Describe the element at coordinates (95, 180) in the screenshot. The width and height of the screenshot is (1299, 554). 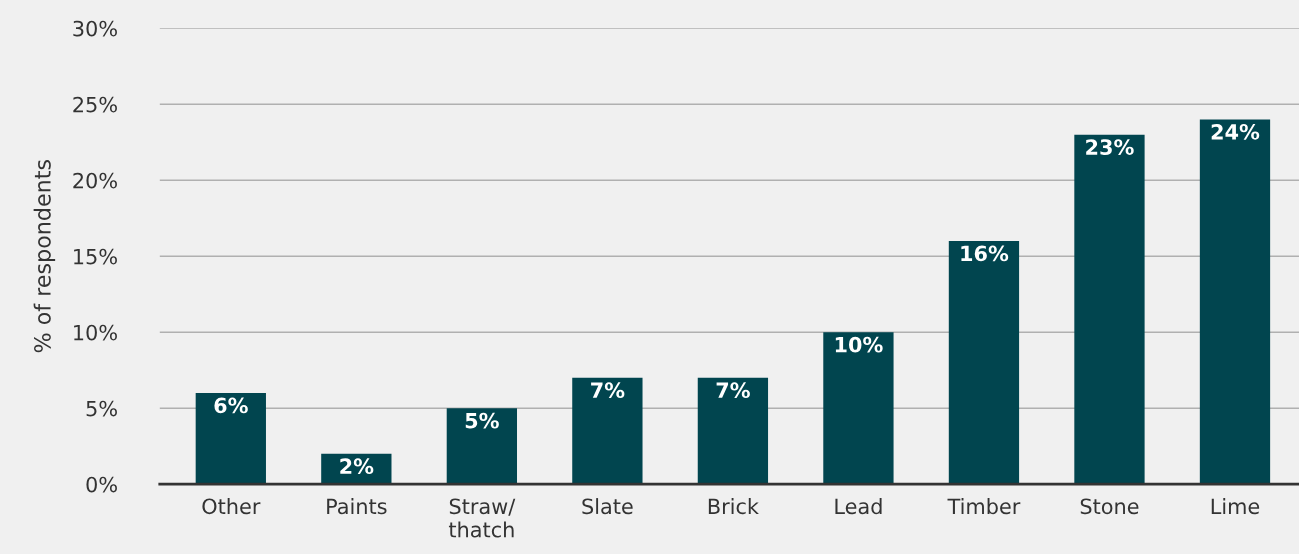
I see `y-tick-label: 20%` at that location.